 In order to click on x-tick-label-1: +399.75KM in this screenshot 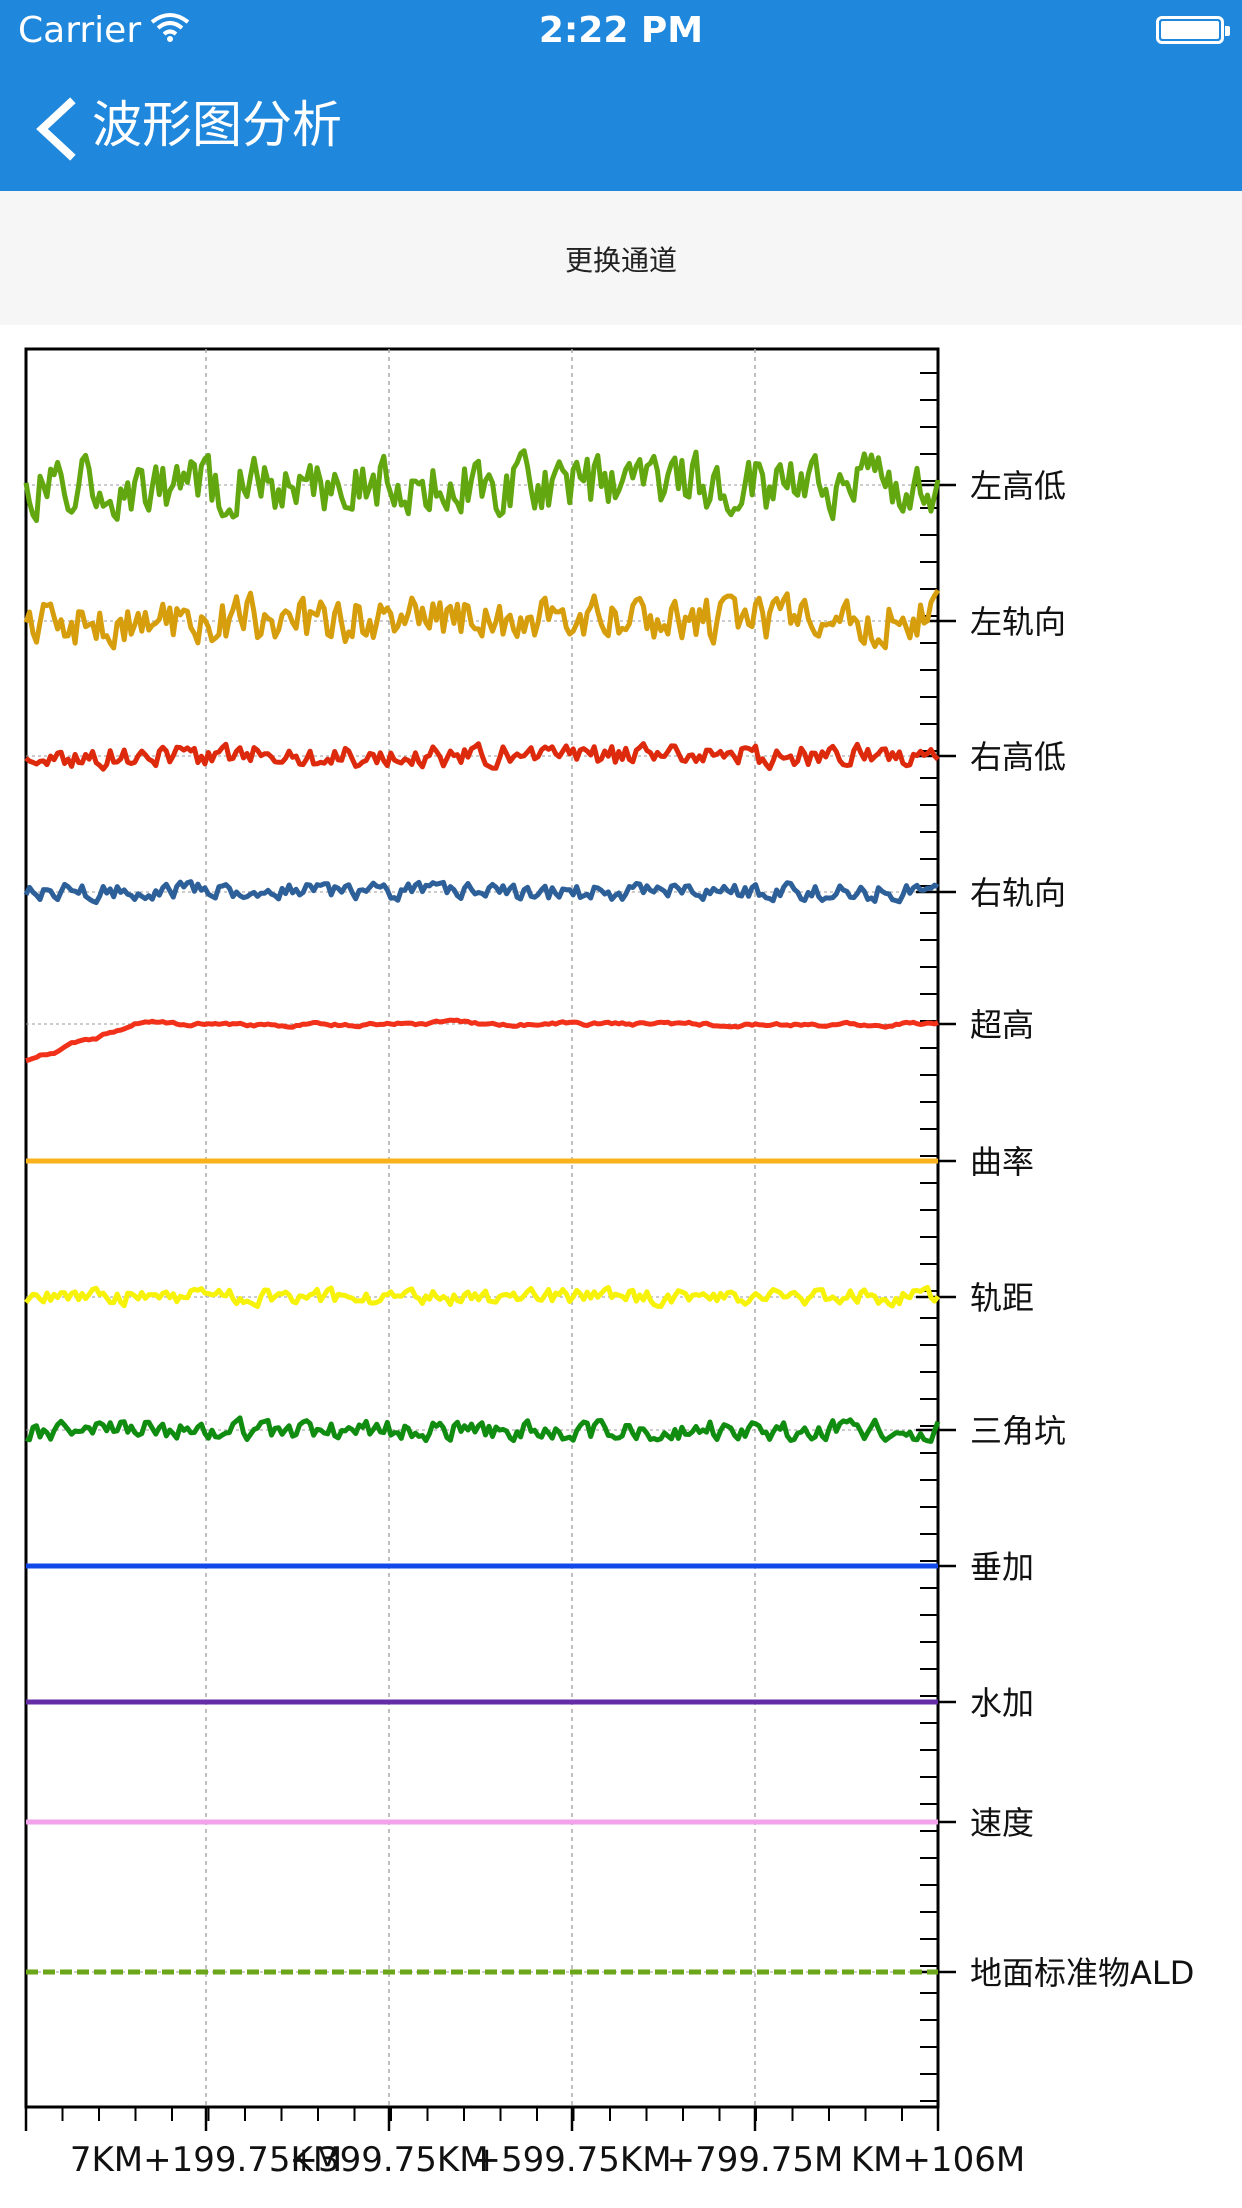, I will do `click(388, 2160)`.